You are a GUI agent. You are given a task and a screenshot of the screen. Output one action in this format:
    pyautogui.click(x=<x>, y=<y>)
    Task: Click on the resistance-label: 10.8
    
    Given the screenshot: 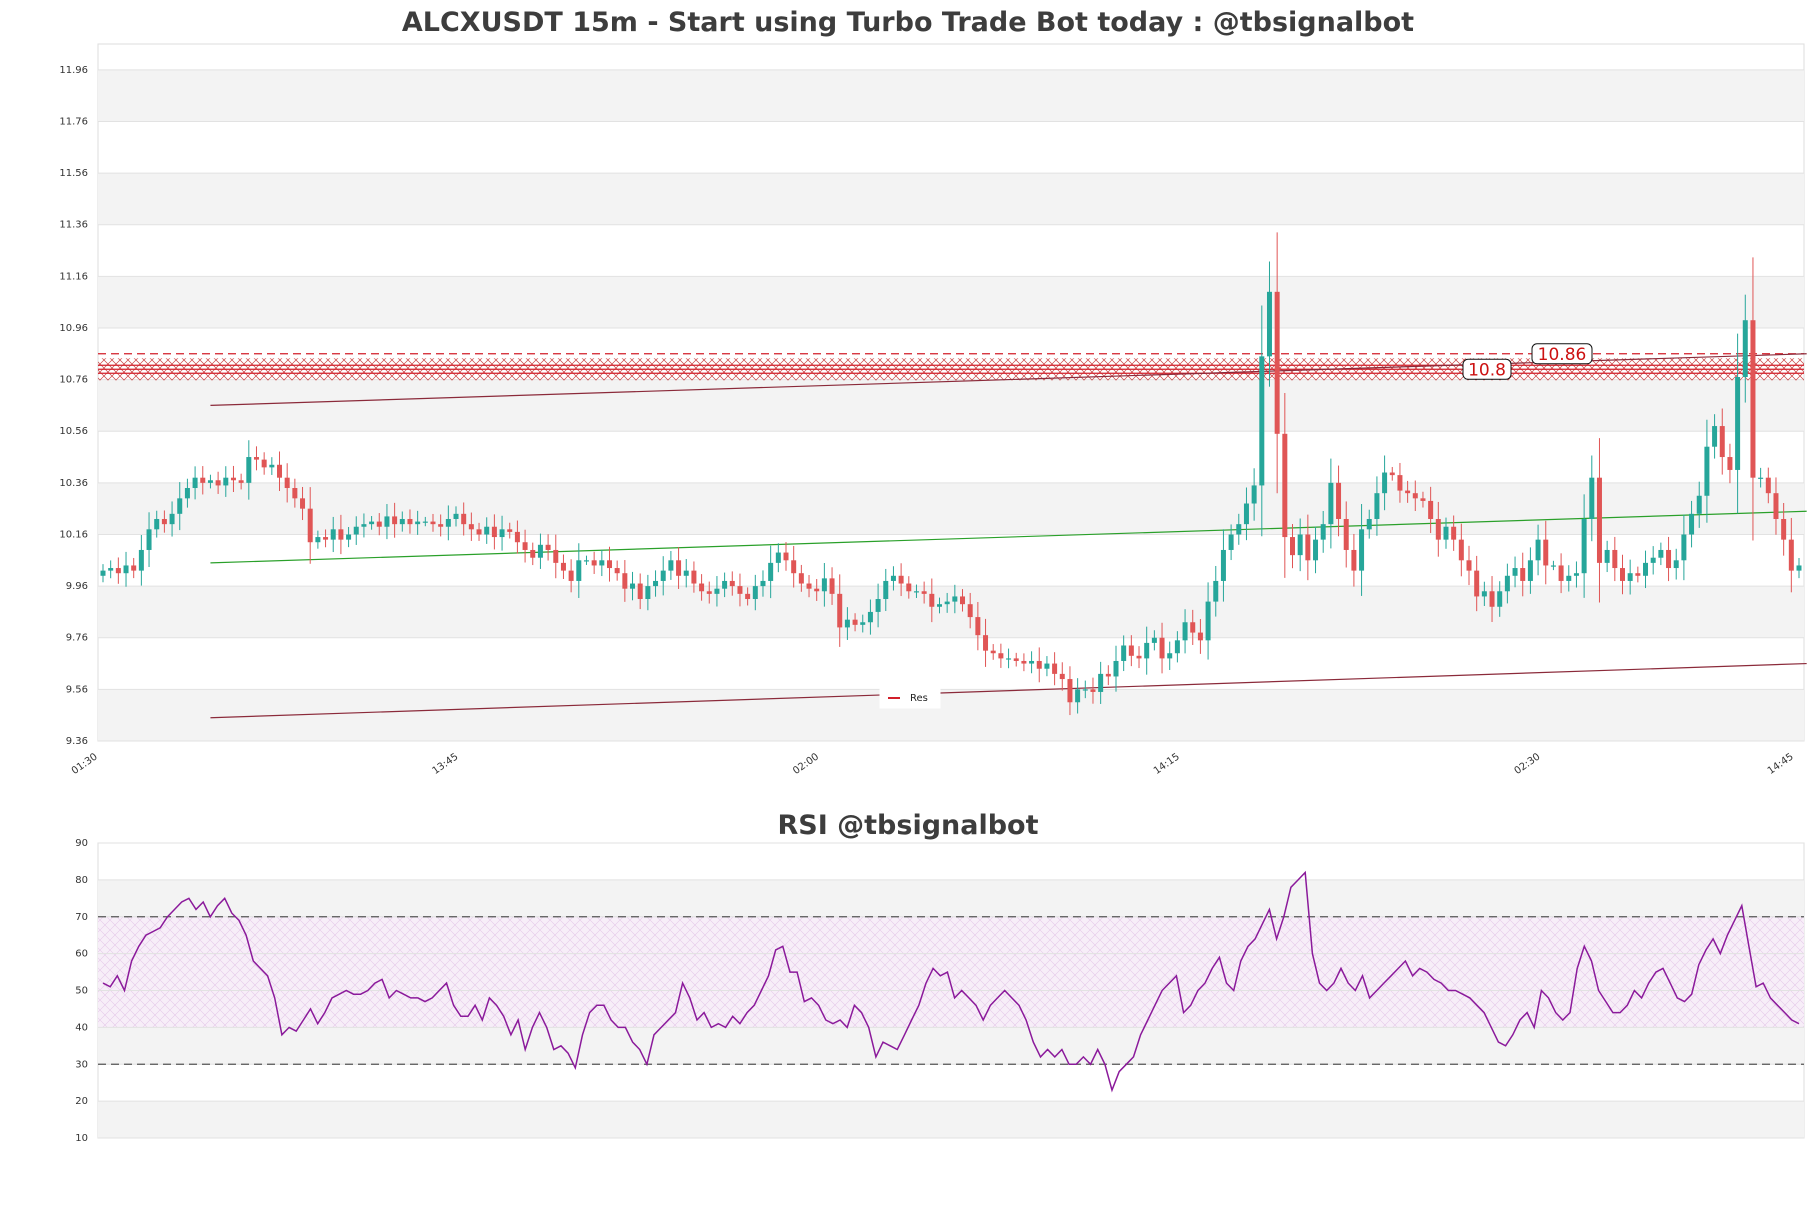 What is the action you would take?
    pyautogui.click(x=1487, y=370)
    